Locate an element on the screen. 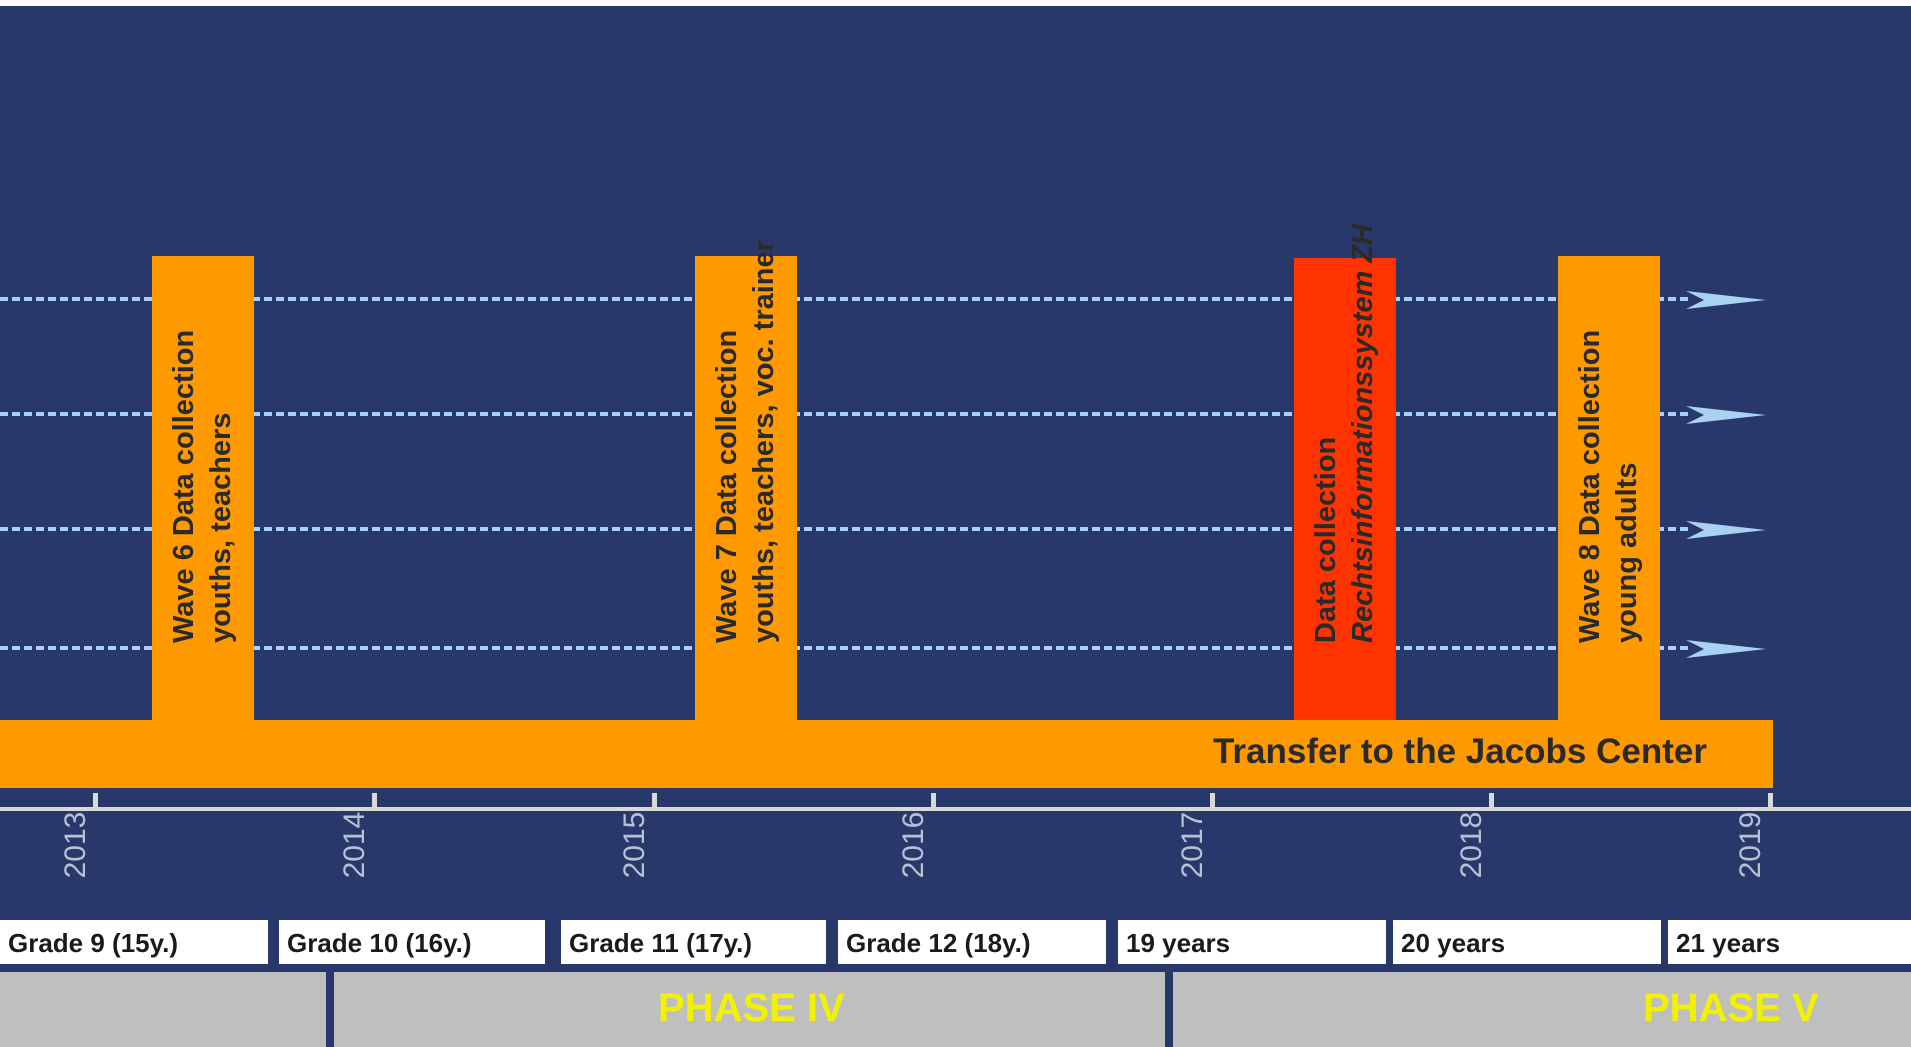 The height and width of the screenshot is (1047, 1911). stage-box: 21 years is located at coordinates (1789, 942).